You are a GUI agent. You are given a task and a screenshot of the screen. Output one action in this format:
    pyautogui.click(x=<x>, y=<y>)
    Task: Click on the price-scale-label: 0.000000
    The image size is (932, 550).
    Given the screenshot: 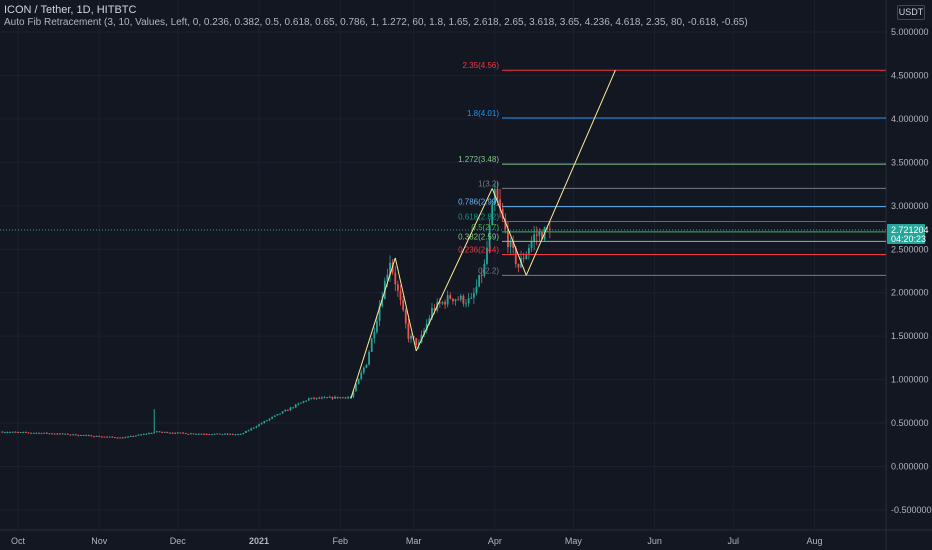 What is the action you would take?
    pyautogui.click(x=910, y=467)
    